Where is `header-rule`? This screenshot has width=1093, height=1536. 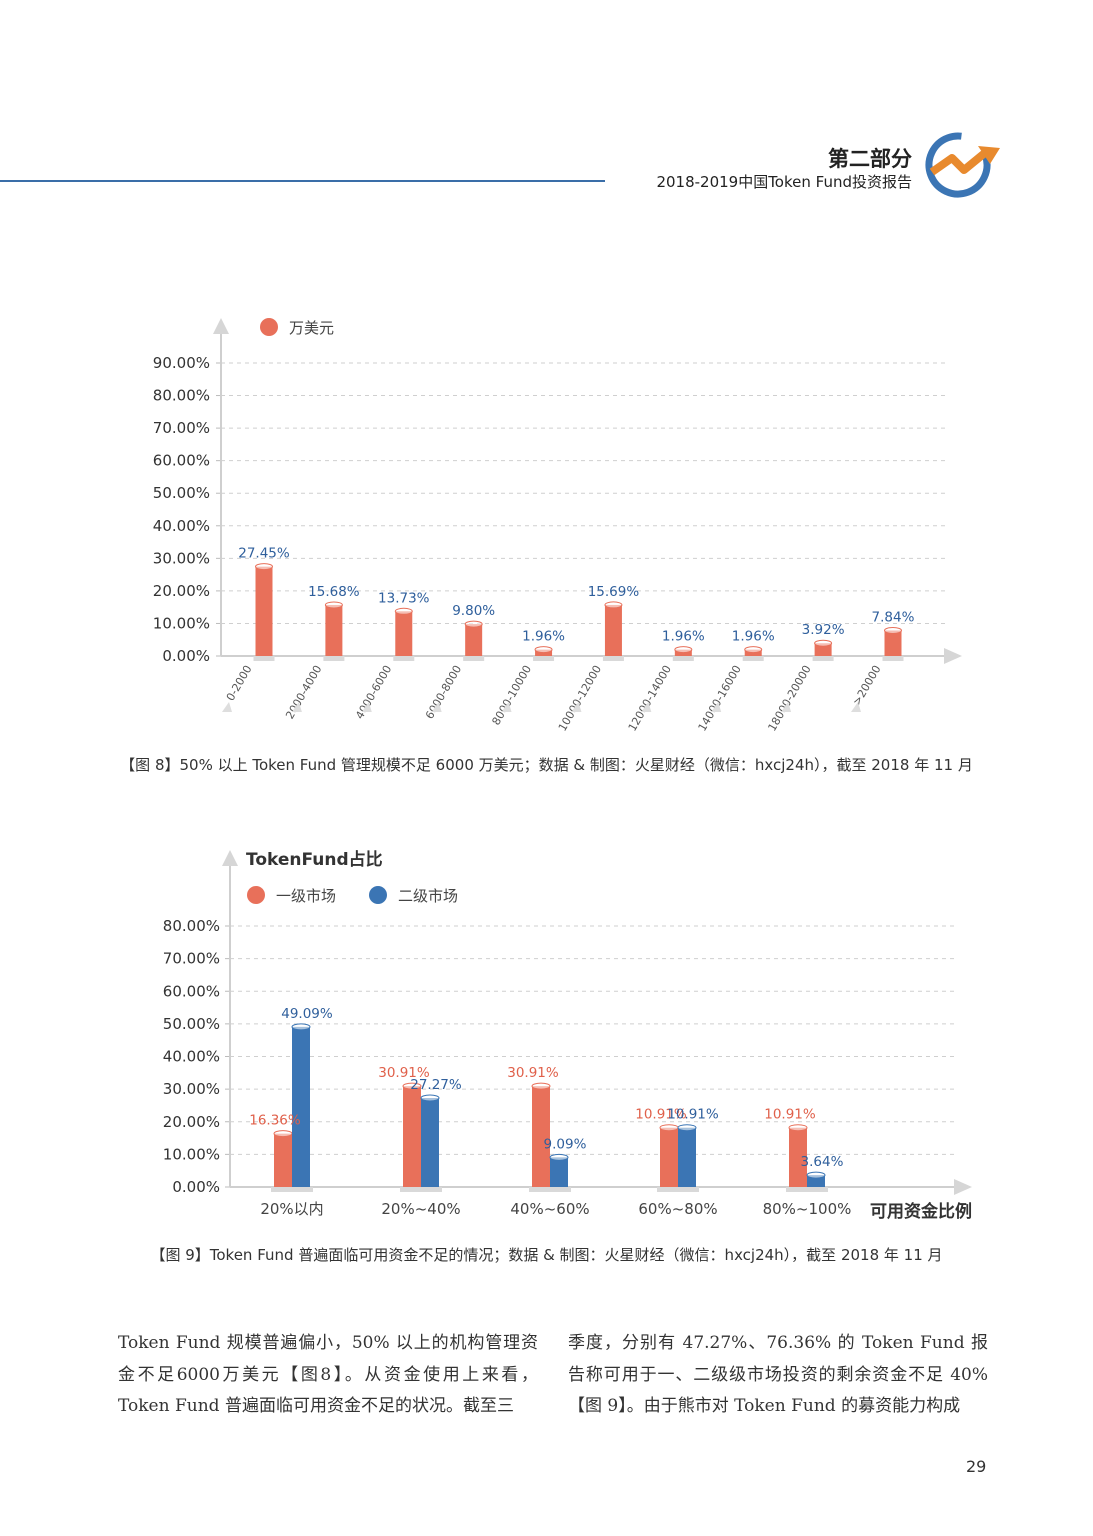
header-rule is located at coordinates (302, 181).